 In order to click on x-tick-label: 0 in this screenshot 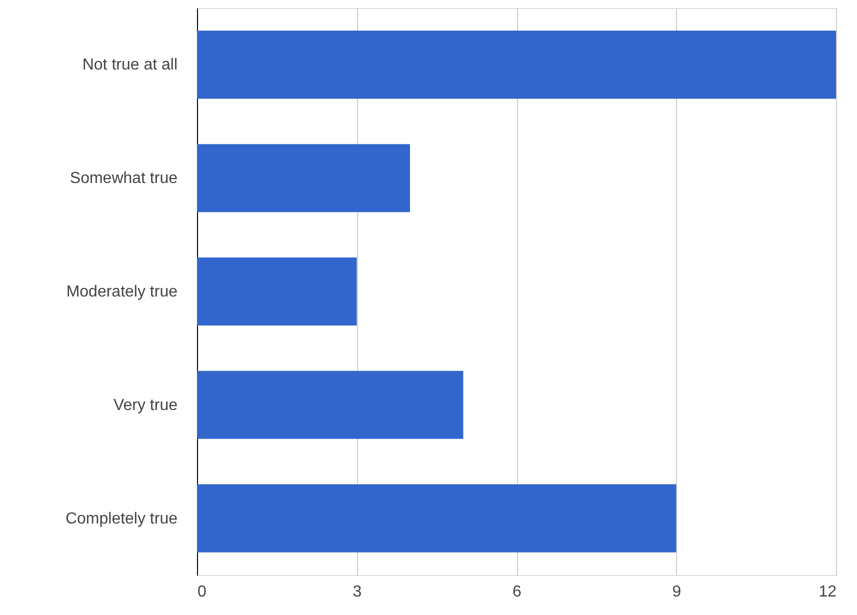, I will do `click(202, 592)`.